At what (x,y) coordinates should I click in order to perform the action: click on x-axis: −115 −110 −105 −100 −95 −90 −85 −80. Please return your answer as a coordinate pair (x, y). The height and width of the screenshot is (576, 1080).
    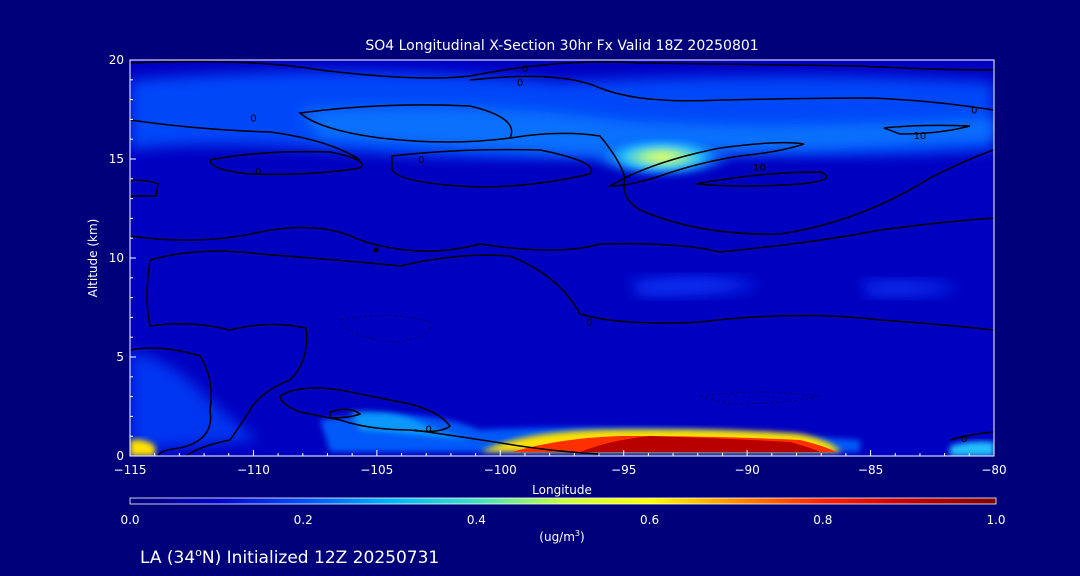
    Looking at the image, I should click on (560, 463).